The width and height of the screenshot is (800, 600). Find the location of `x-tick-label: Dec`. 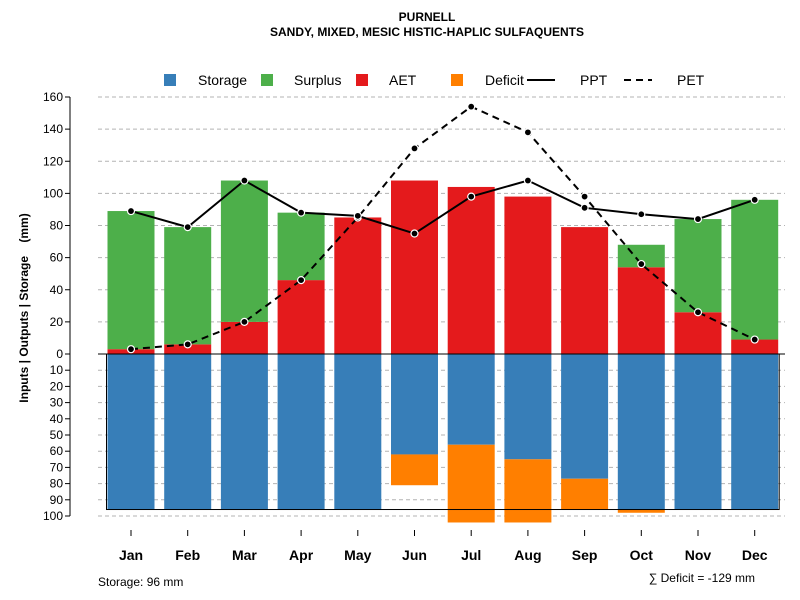

x-tick-label: Dec is located at coordinates (755, 555).